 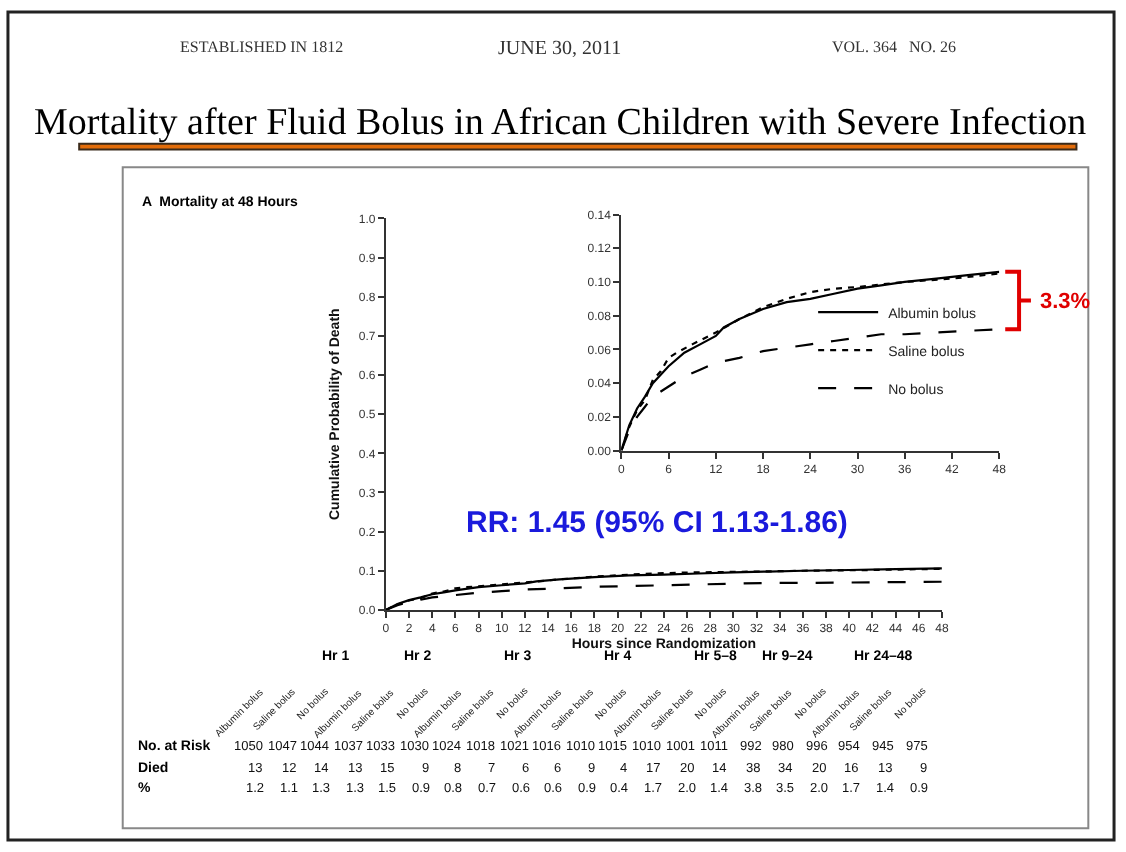 What do you see at coordinates (560, 49) in the screenshot?
I see `text: JUNE 30, 2011` at bounding box center [560, 49].